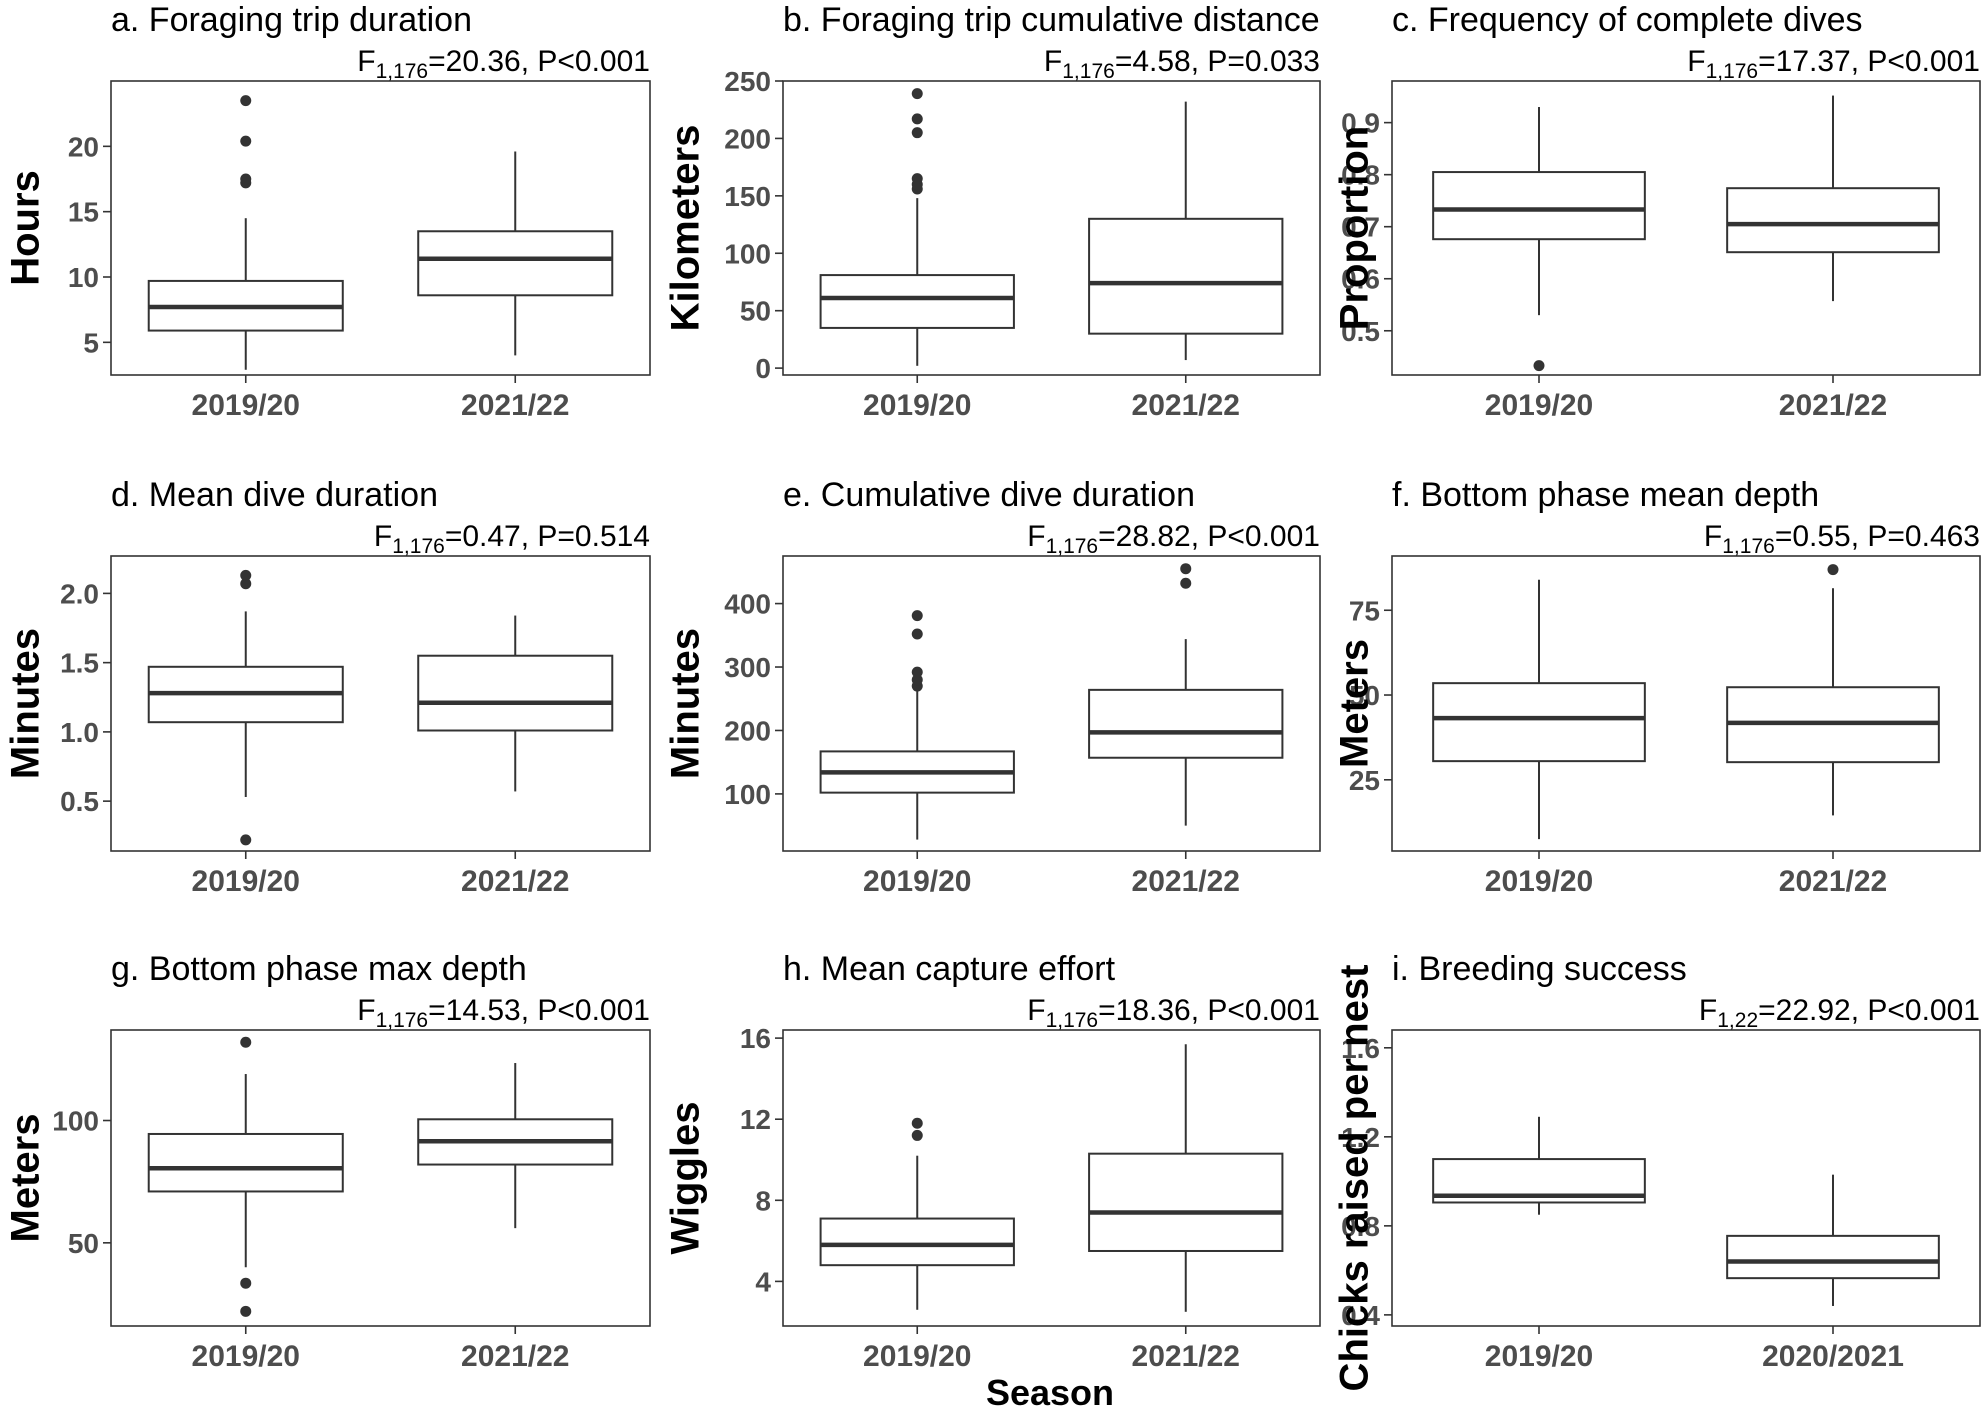 This screenshot has width=1982, height=1419. I want to click on y-tick-label: 8, so click(763, 1200).